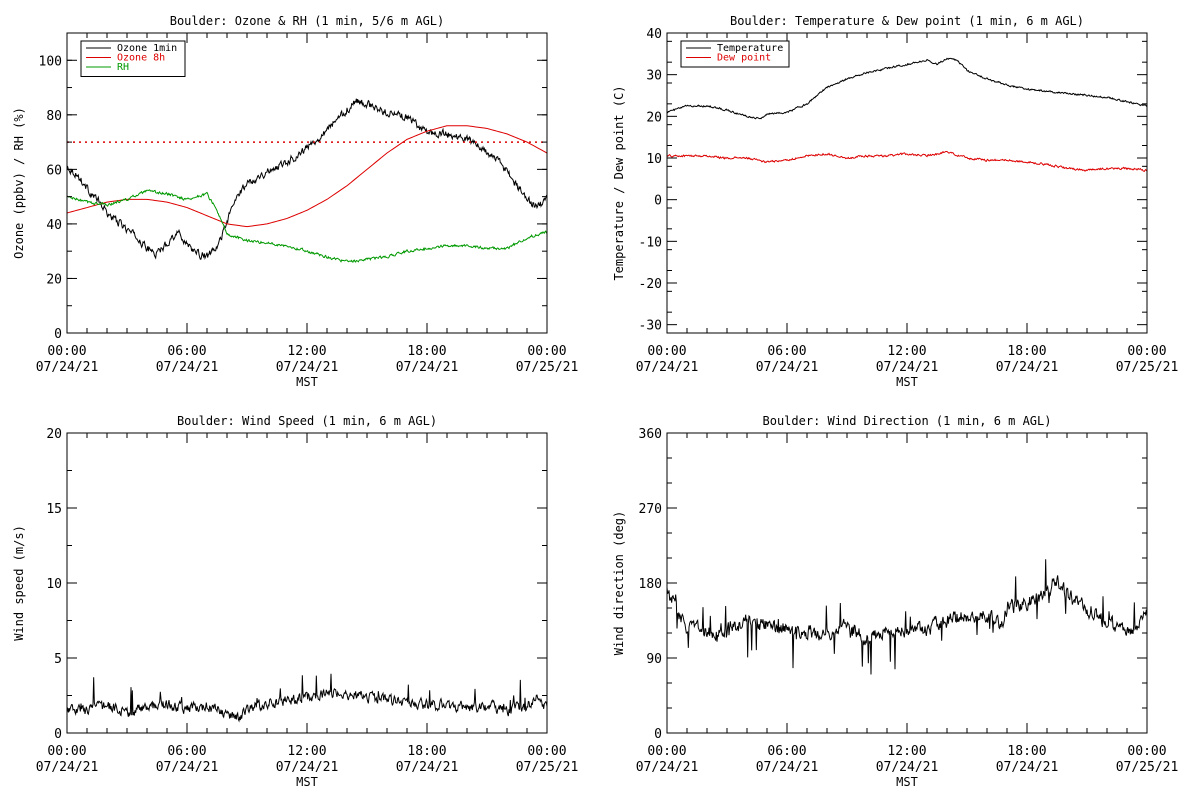 The width and height of the screenshot is (1200, 805). Describe the element at coordinates (141, 58) in the screenshot. I see `legend-label: Ozone 8h` at that location.